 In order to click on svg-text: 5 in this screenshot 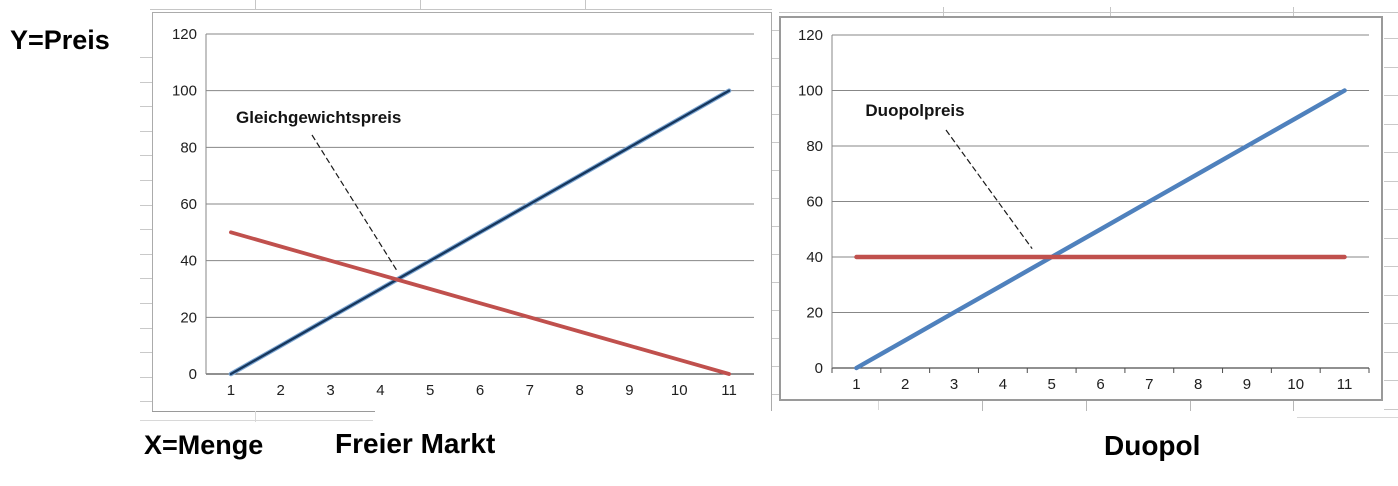, I will do `click(430, 390)`.